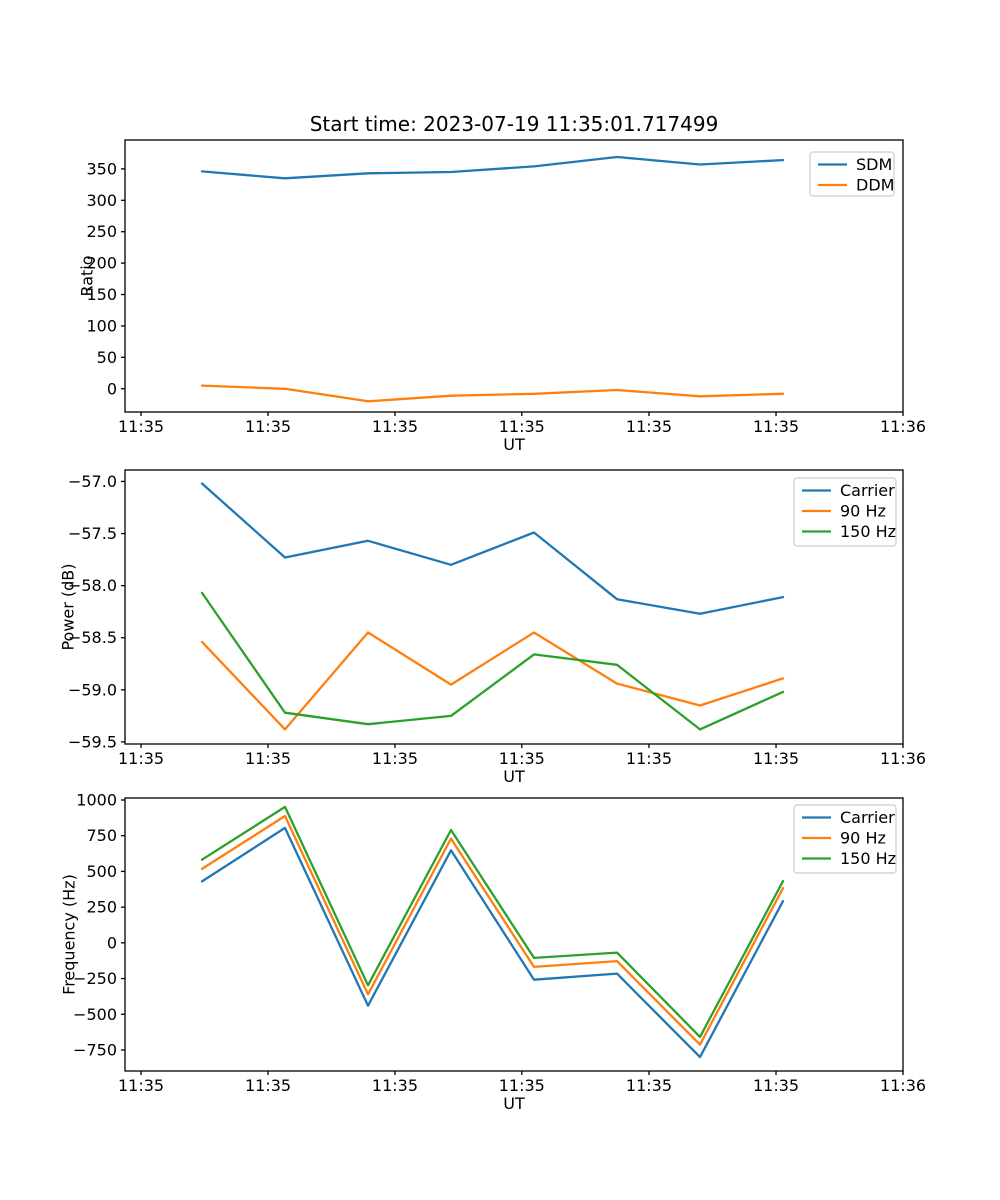 The width and height of the screenshot is (1000, 1200). I want to click on y-tick-label: 300, so click(101, 200).